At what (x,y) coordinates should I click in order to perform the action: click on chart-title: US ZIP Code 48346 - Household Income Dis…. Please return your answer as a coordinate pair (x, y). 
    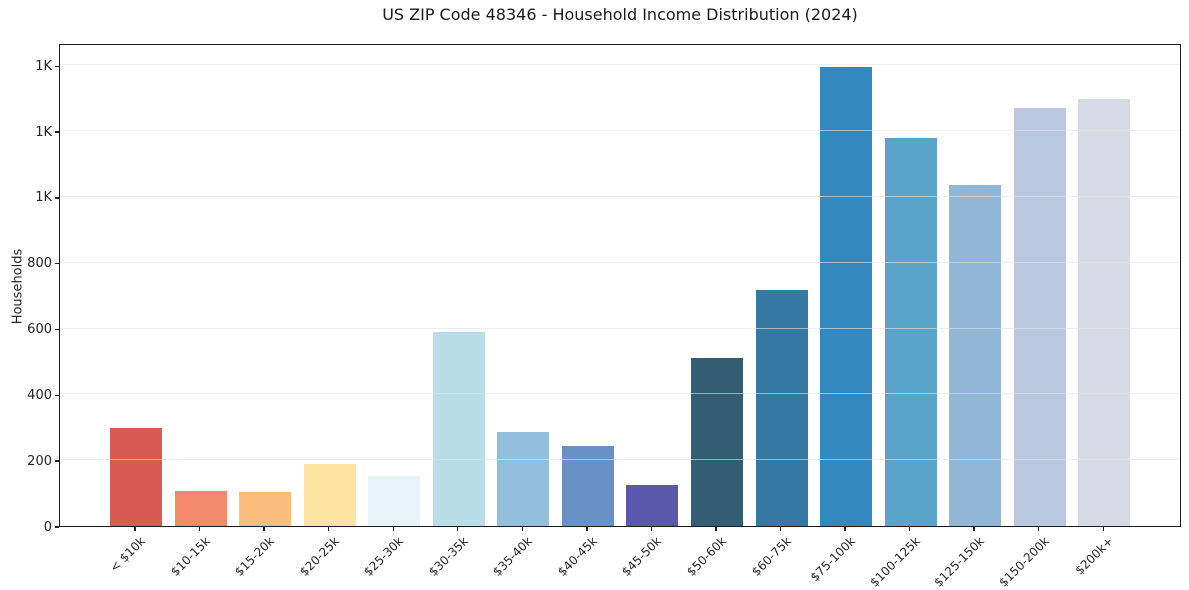
    Looking at the image, I should click on (620, 14).